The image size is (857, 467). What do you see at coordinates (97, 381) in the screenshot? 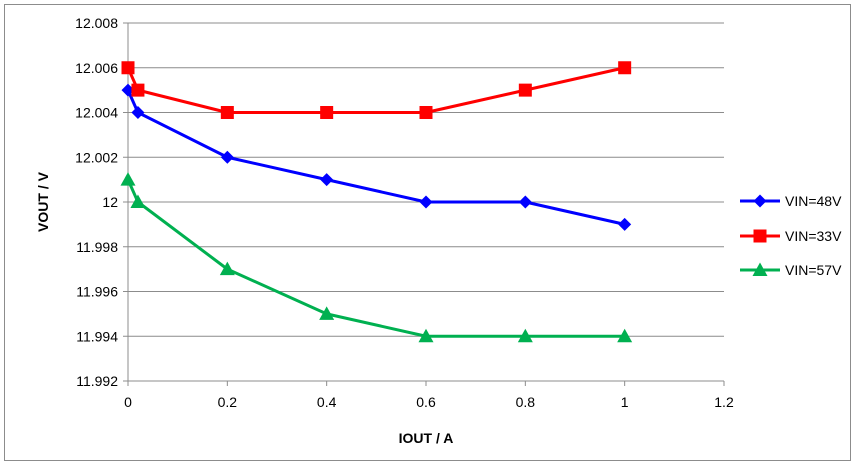
I see `y-tick-11.992: 11.992` at bounding box center [97, 381].